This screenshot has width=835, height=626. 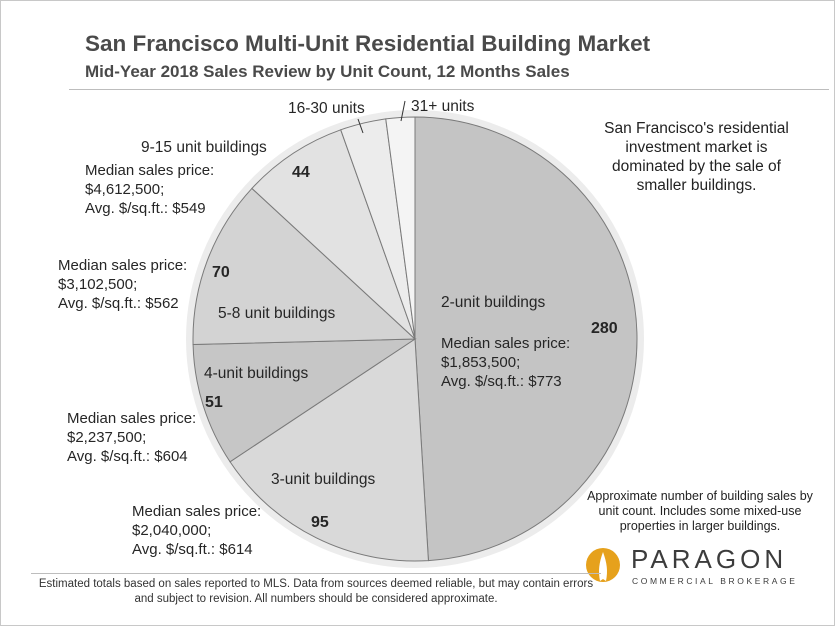 What do you see at coordinates (400, 228) in the screenshot?
I see `slice-31-plus-units` at bounding box center [400, 228].